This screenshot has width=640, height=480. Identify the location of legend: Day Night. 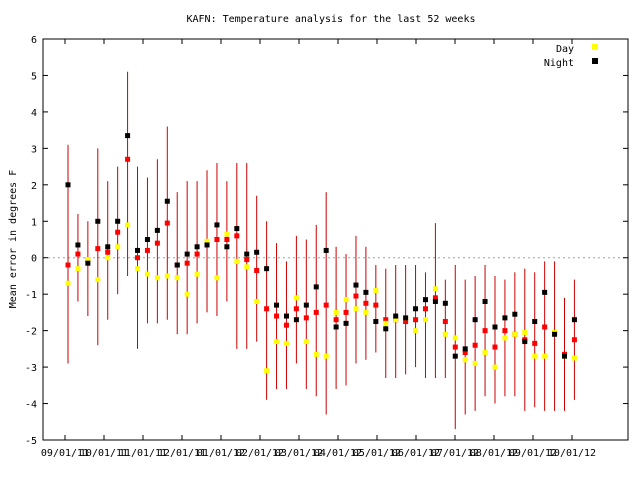
(571, 56).